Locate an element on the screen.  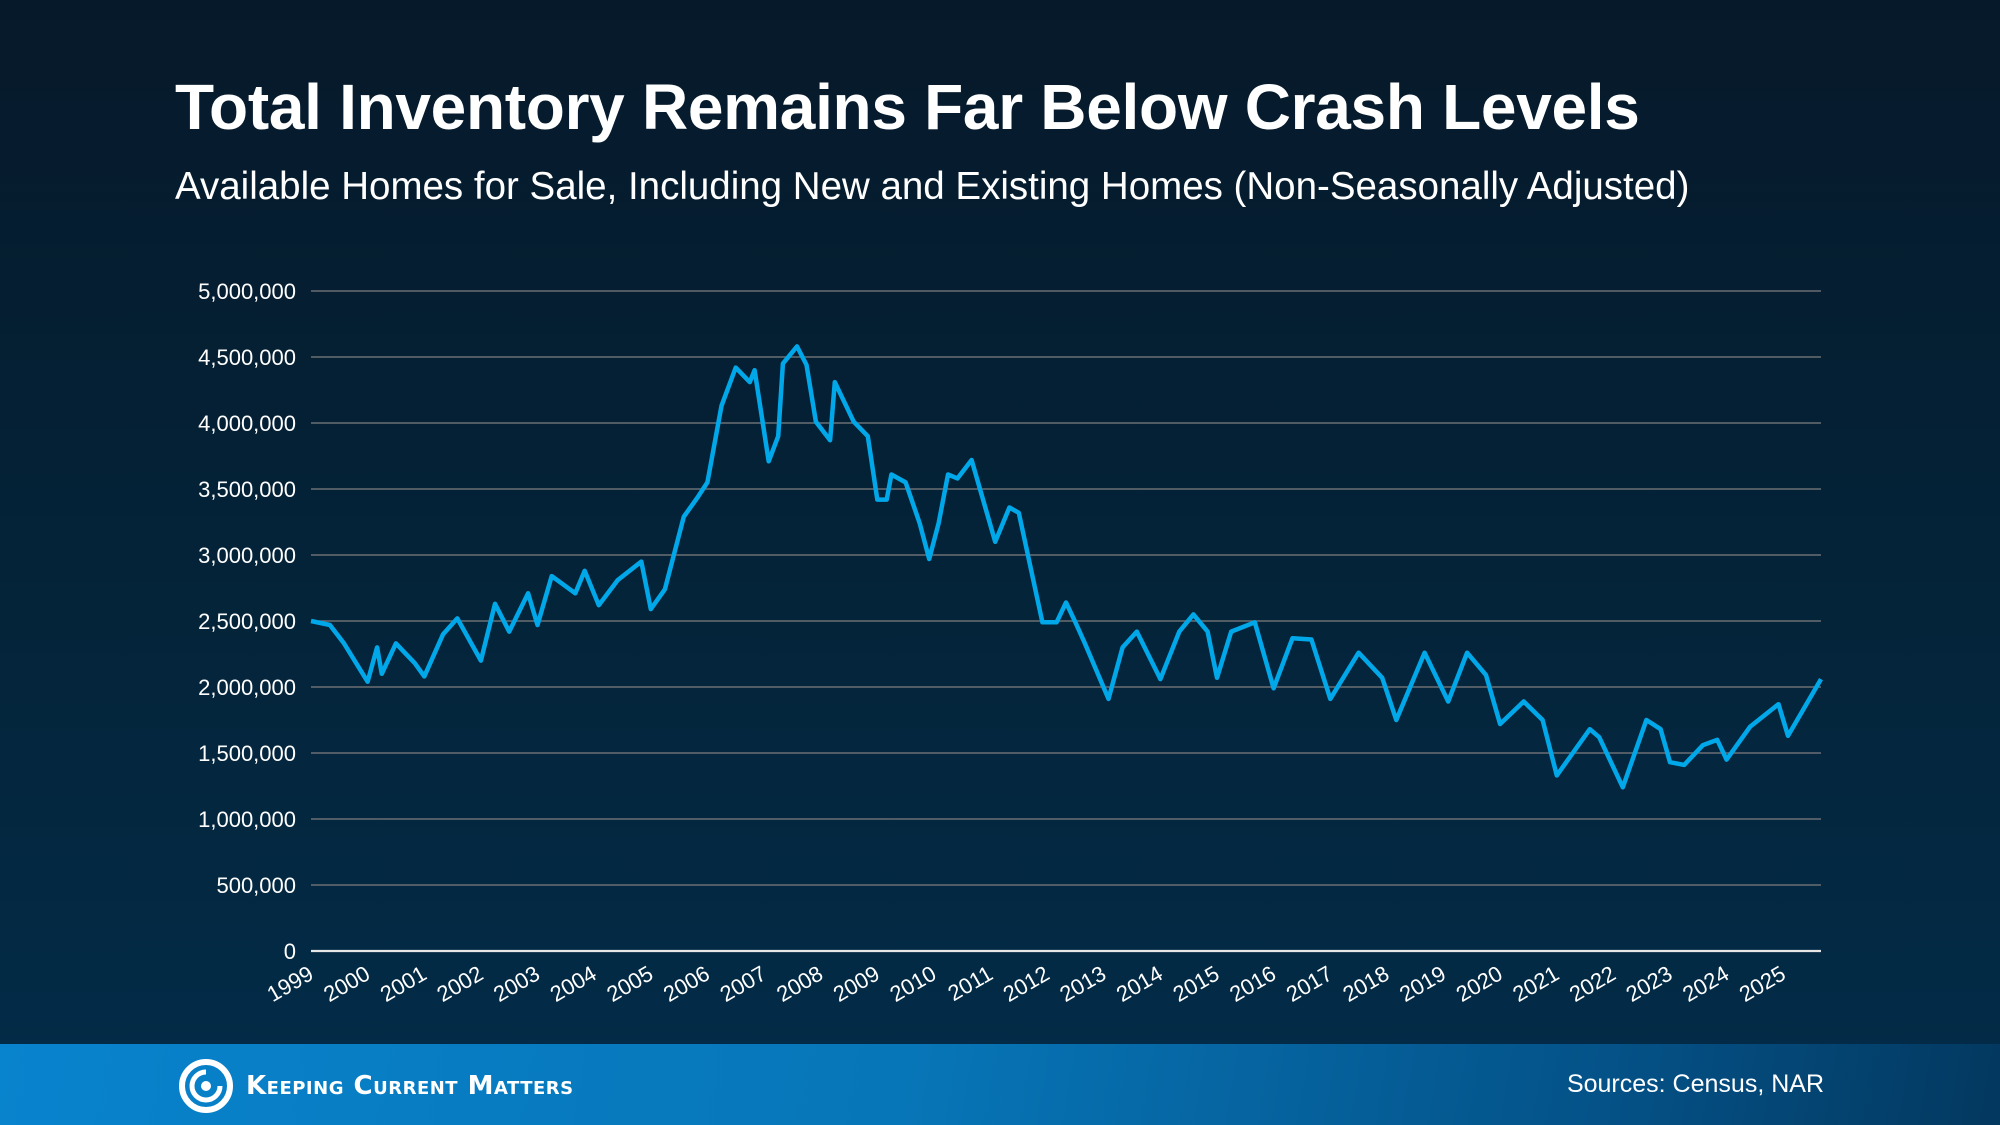
x-tick-label: 2005 is located at coordinates (629, 984).